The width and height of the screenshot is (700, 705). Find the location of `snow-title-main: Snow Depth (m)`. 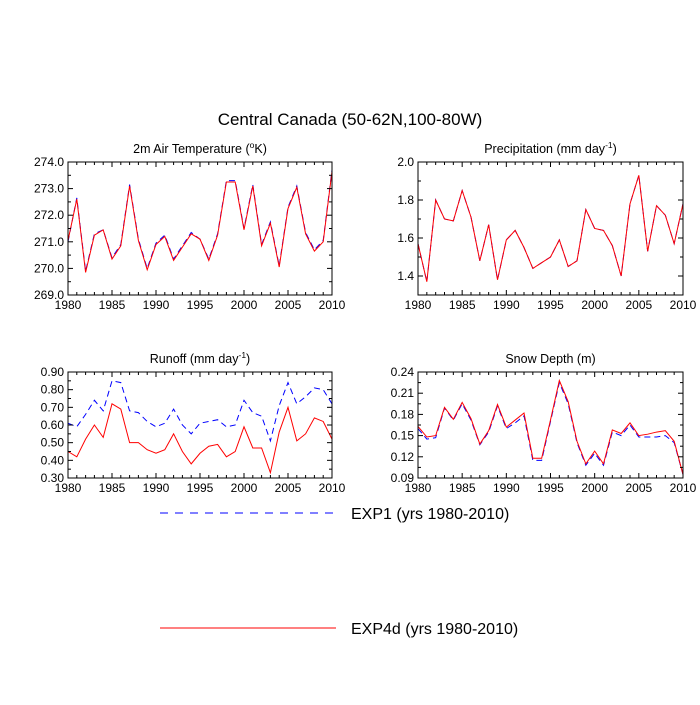

snow-title-main: Snow Depth (m) is located at coordinates (550, 359).